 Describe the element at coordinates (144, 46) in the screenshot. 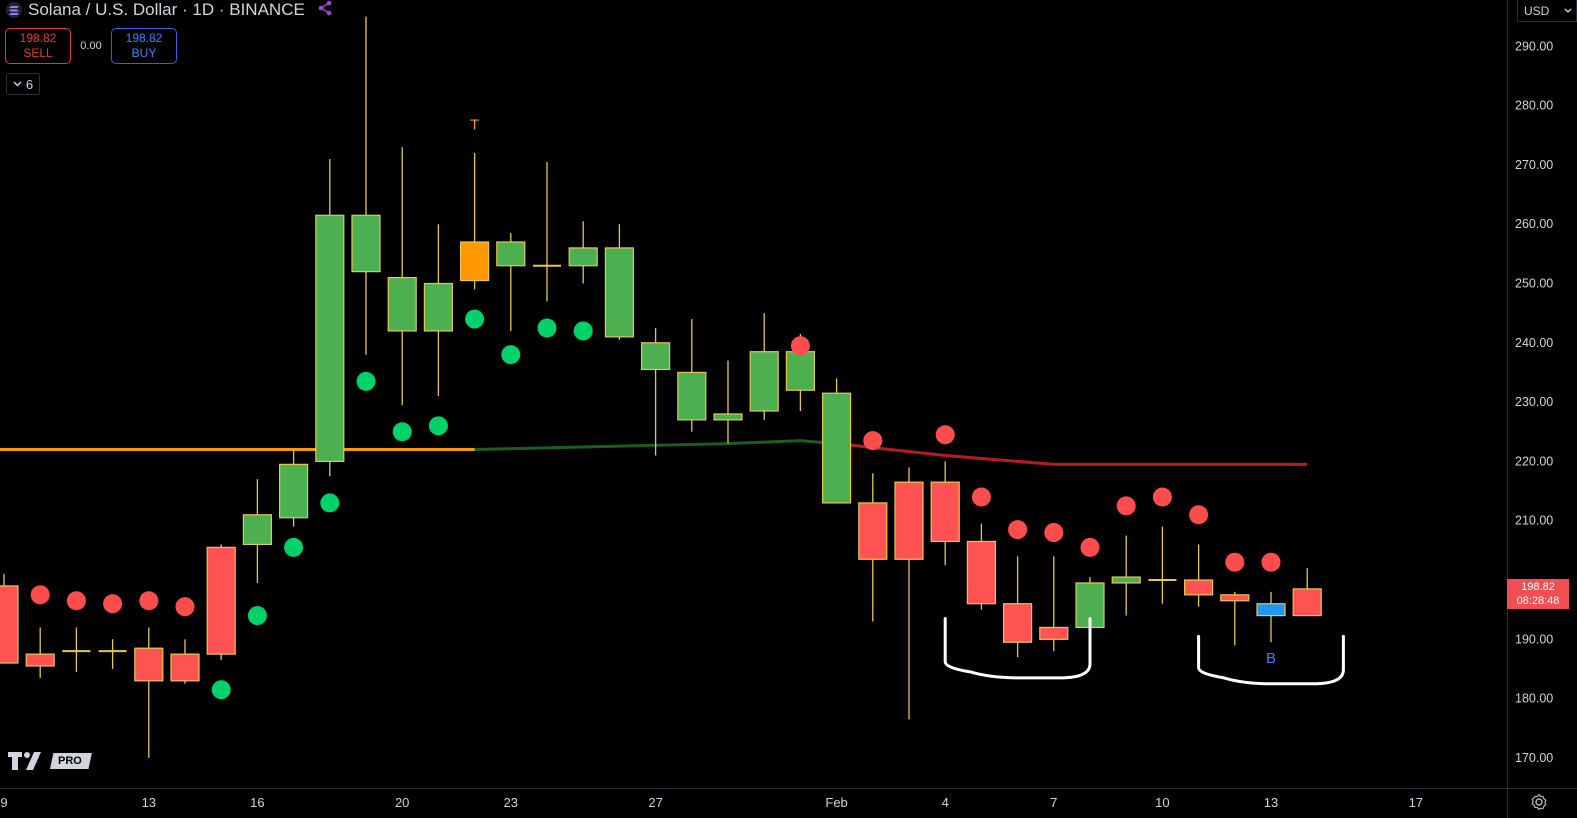

I see `buy-button: 198.82 BUY` at that location.